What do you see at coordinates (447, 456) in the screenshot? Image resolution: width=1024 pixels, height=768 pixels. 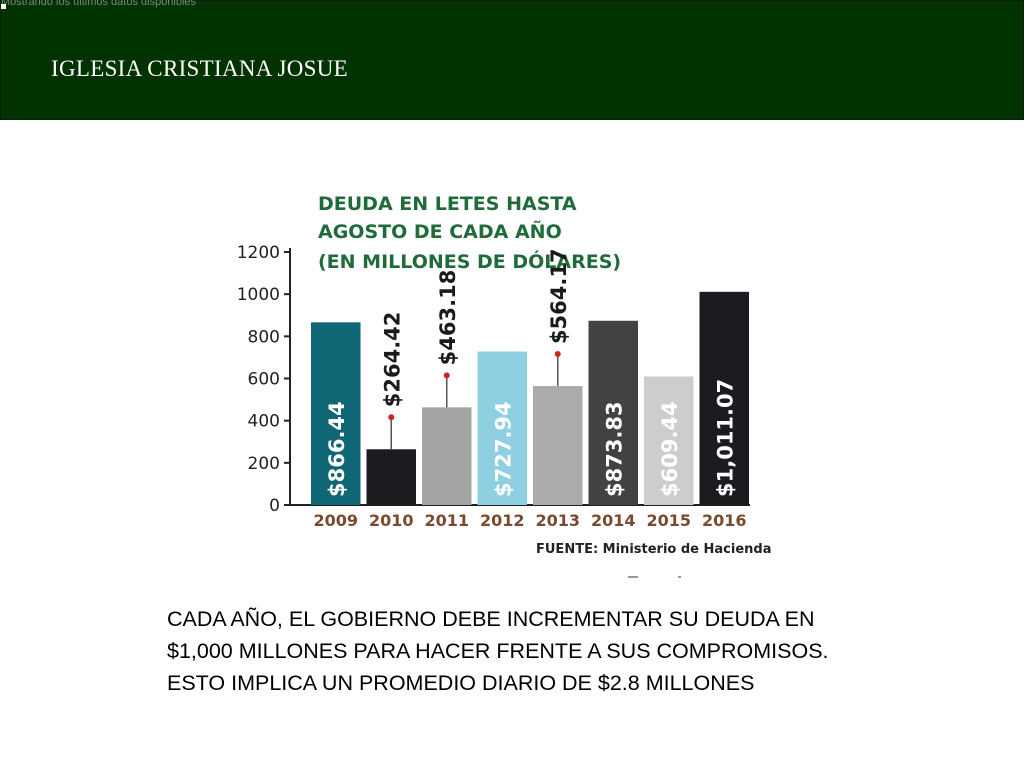 I see `bar-2011` at bounding box center [447, 456].